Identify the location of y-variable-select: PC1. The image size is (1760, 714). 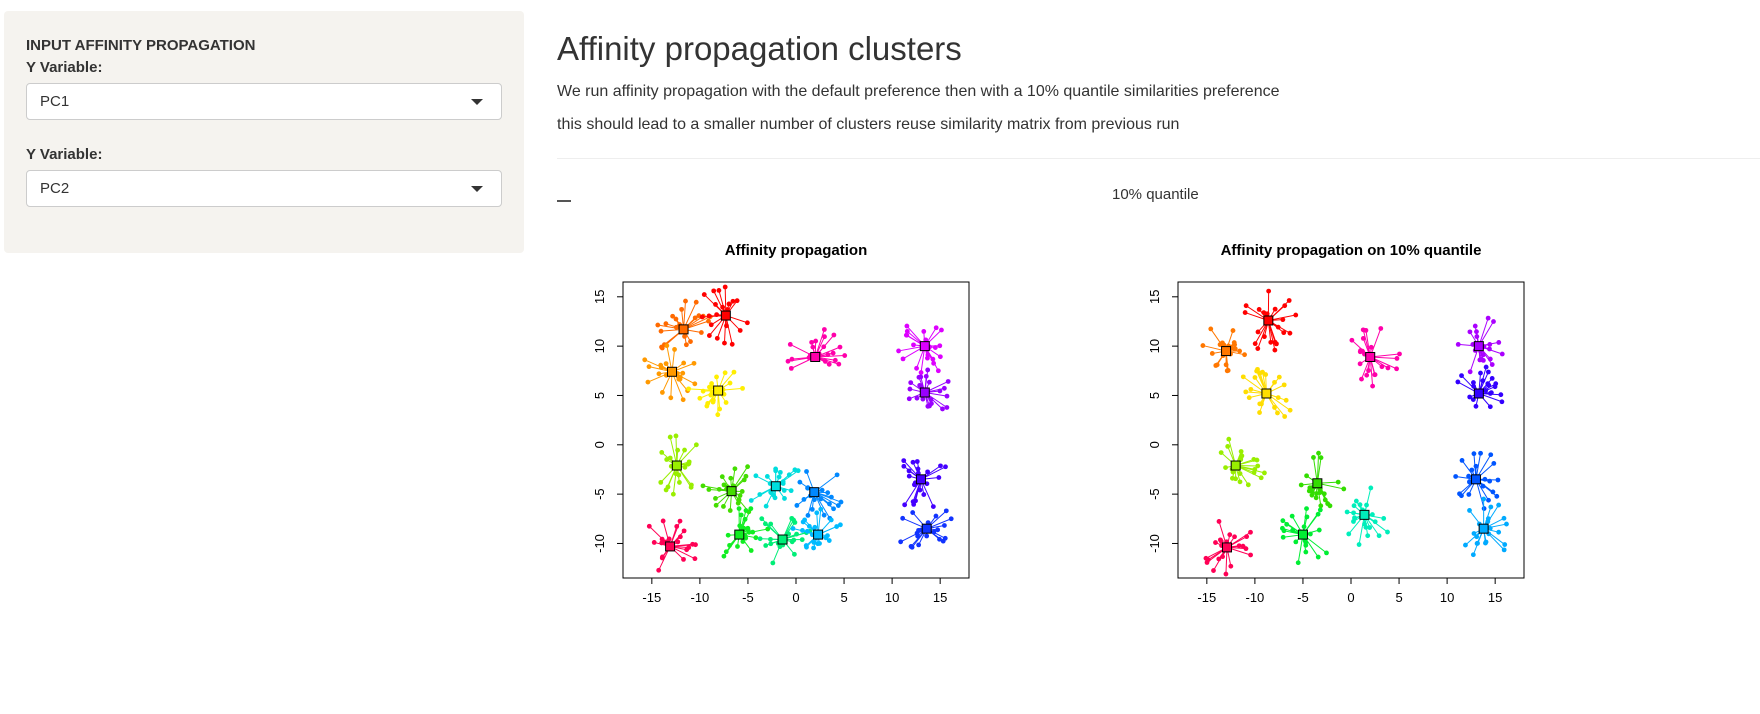
(264, 101).